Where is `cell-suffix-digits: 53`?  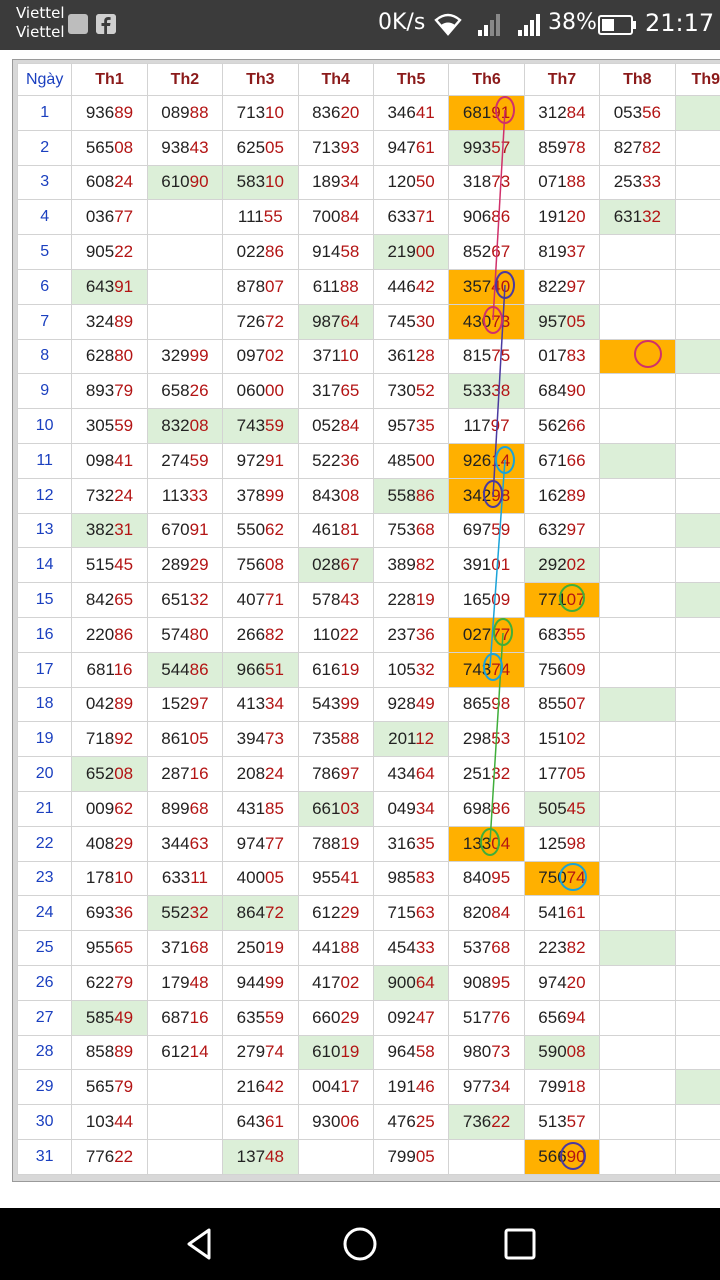
cell-suffix-digits: 53 is located at coordinates (501, 739).